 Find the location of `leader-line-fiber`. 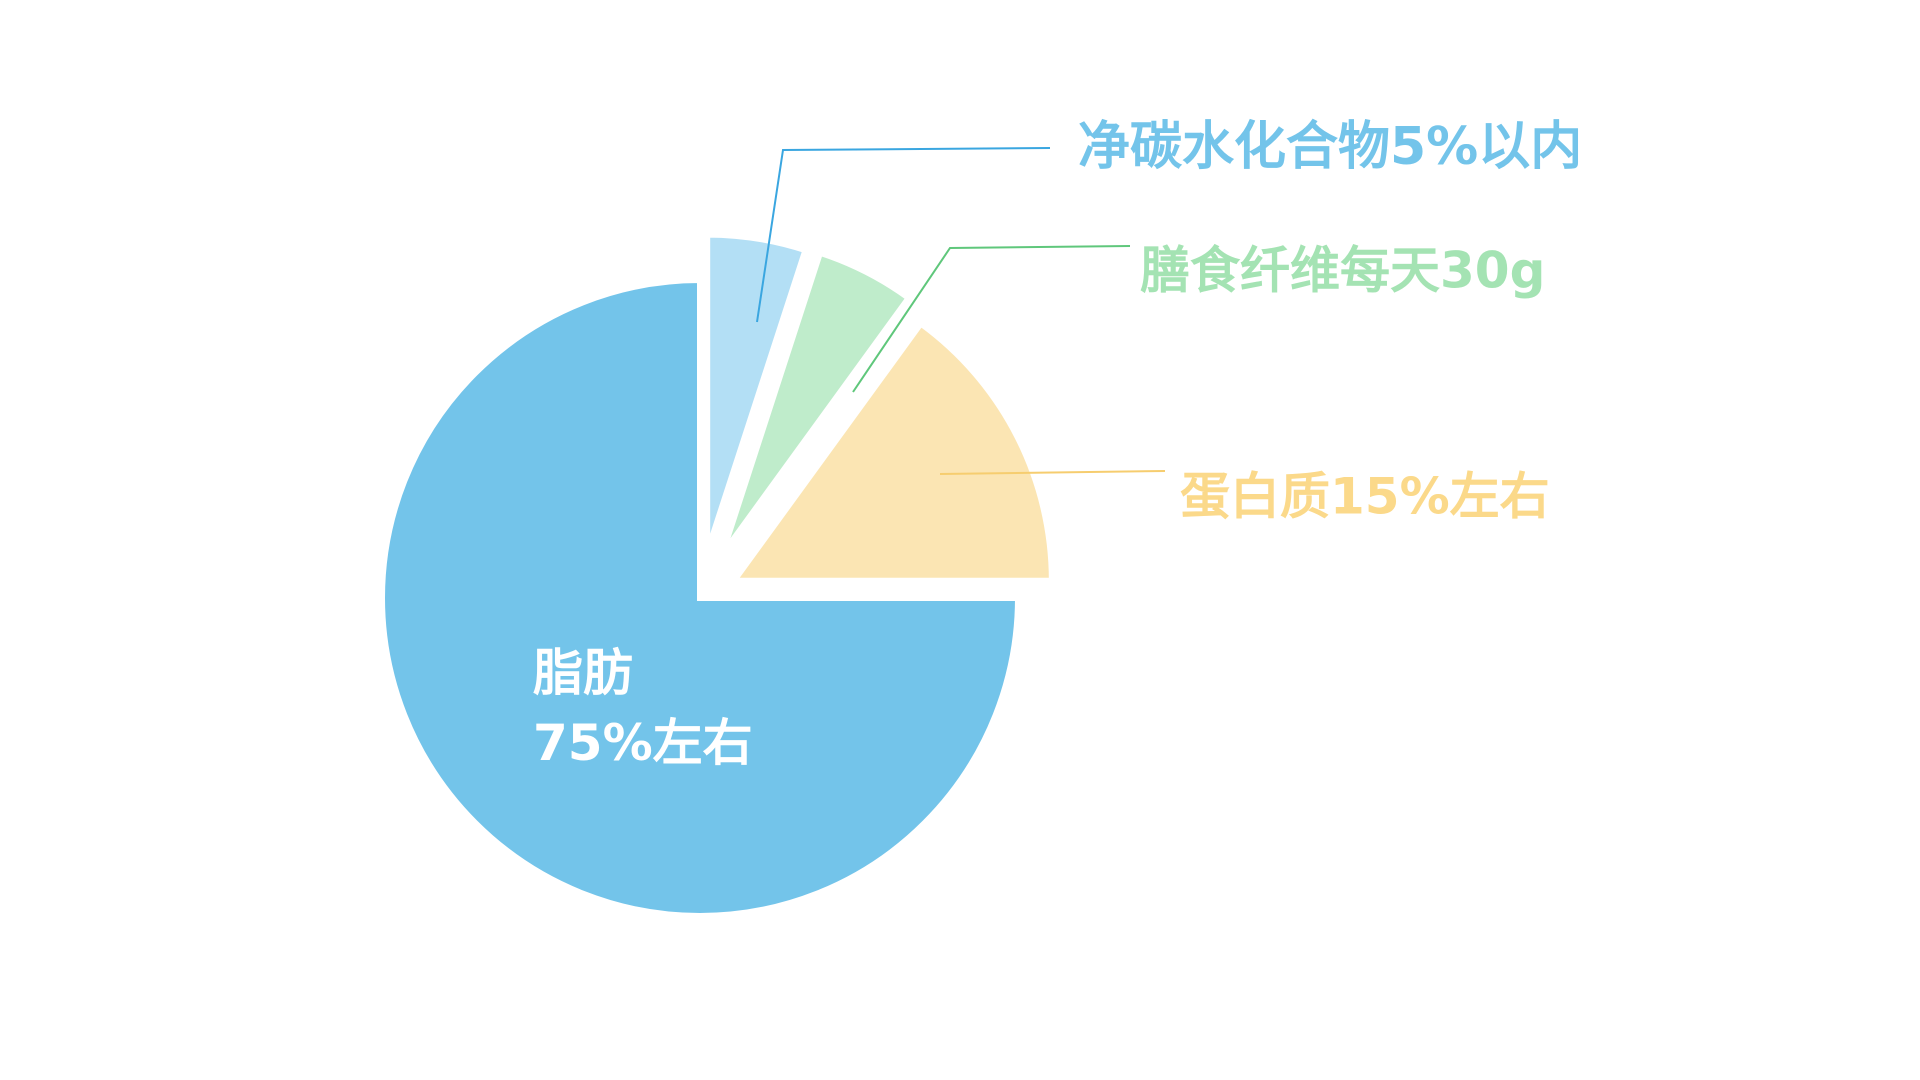

leader-line-fiber is located at coordinates (991, 319).